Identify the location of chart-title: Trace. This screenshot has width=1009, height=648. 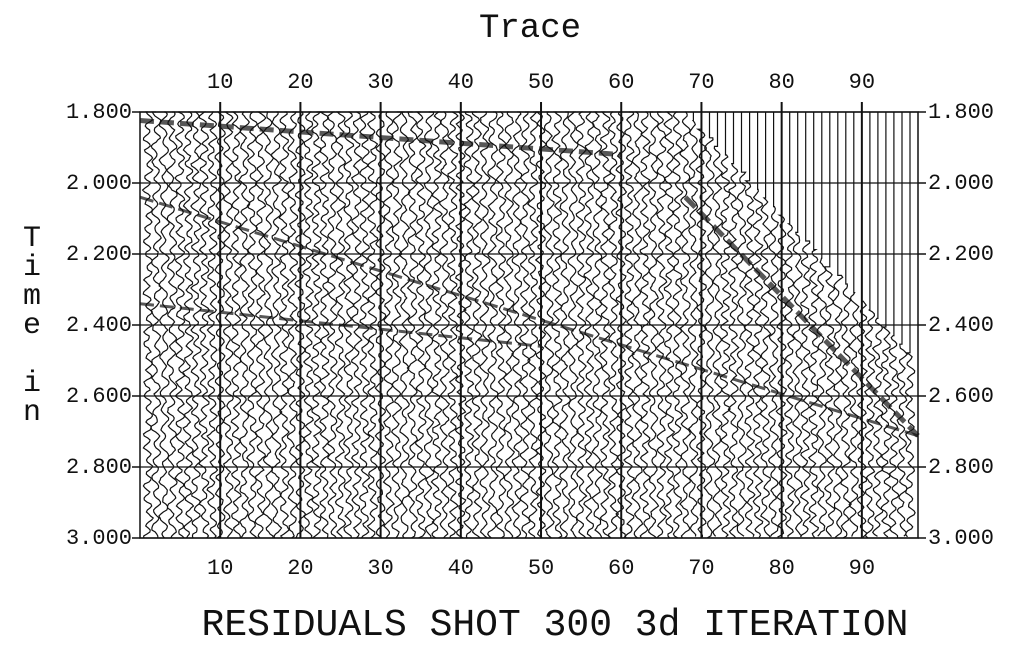
(530, 29).